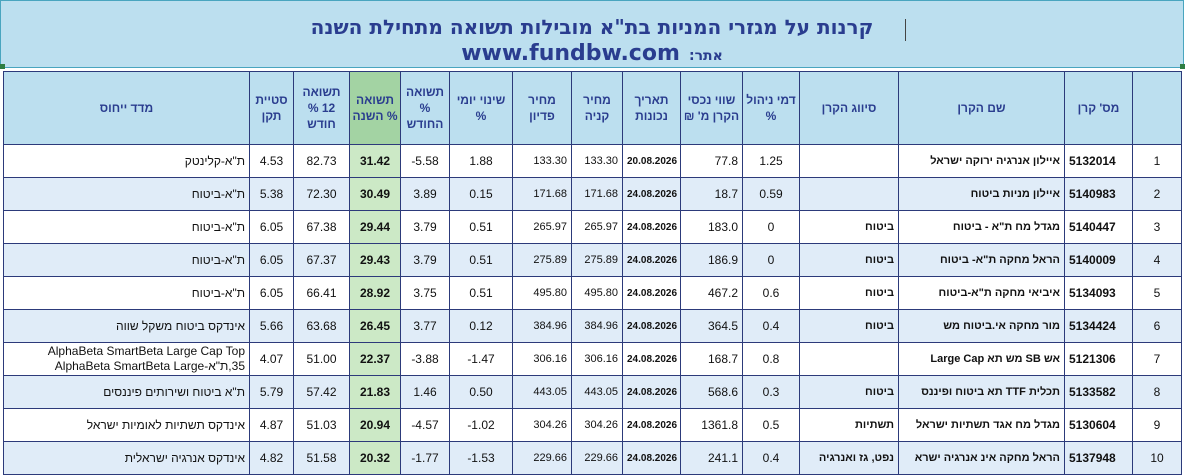  What do you see at coordinates (321, 326) in the screenshot?
I see `return-12m-cell: 63.68` at bounding box center [321, 326].